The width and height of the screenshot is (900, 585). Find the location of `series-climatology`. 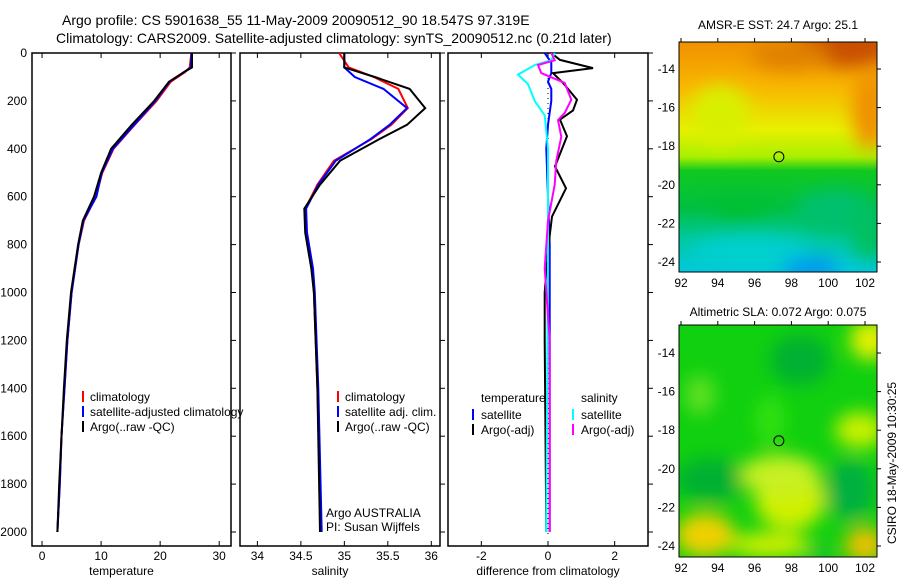

series-climatology is located at coordinates (124, 292).